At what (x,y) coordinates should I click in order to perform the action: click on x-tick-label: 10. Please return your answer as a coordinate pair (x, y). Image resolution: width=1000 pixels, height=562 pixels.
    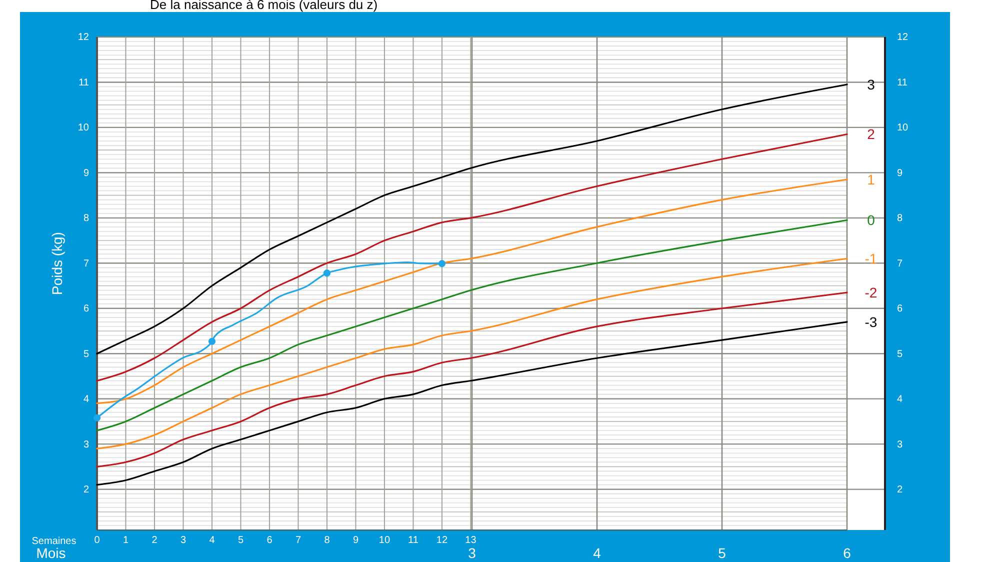
    Looking at the image, I should click on (384, 540).